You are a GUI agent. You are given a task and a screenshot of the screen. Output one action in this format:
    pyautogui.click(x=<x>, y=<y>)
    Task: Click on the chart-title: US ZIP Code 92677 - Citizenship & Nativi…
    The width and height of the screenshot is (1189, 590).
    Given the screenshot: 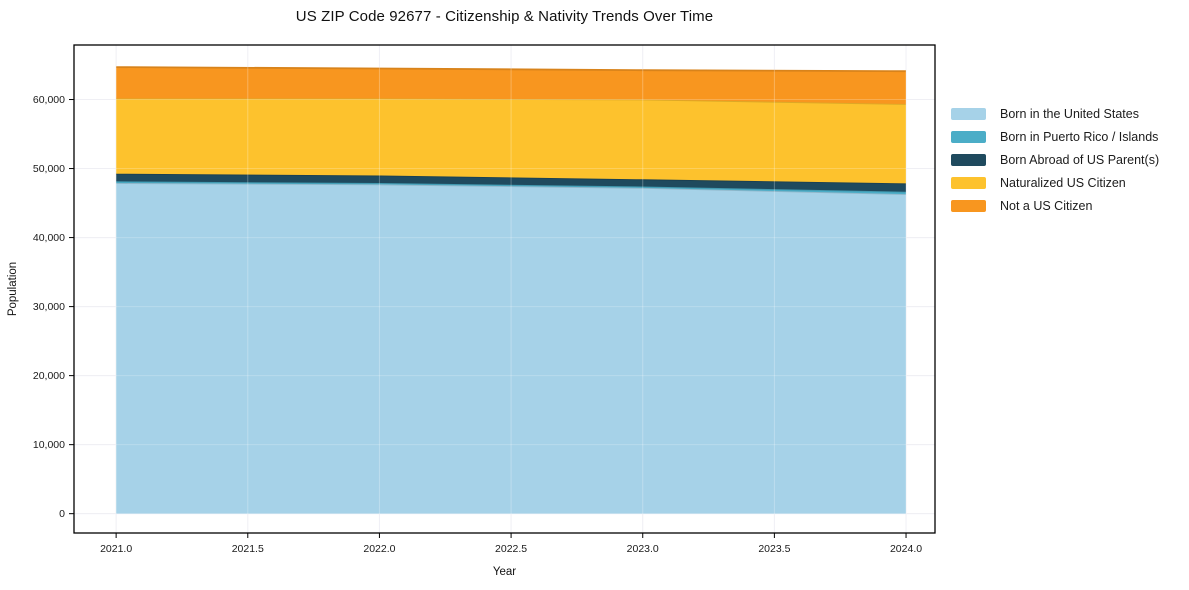 What is the action you would take?
    pyautogui.click(x=504, y=16)
    